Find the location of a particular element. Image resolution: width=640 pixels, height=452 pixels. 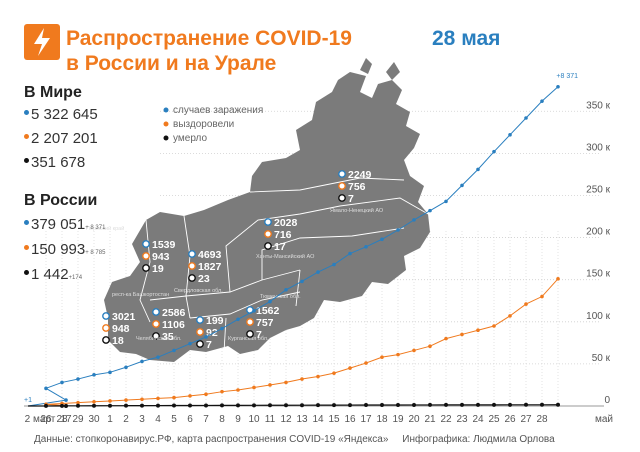

x-tick-label: 29 is located at coordinates (78, 419).